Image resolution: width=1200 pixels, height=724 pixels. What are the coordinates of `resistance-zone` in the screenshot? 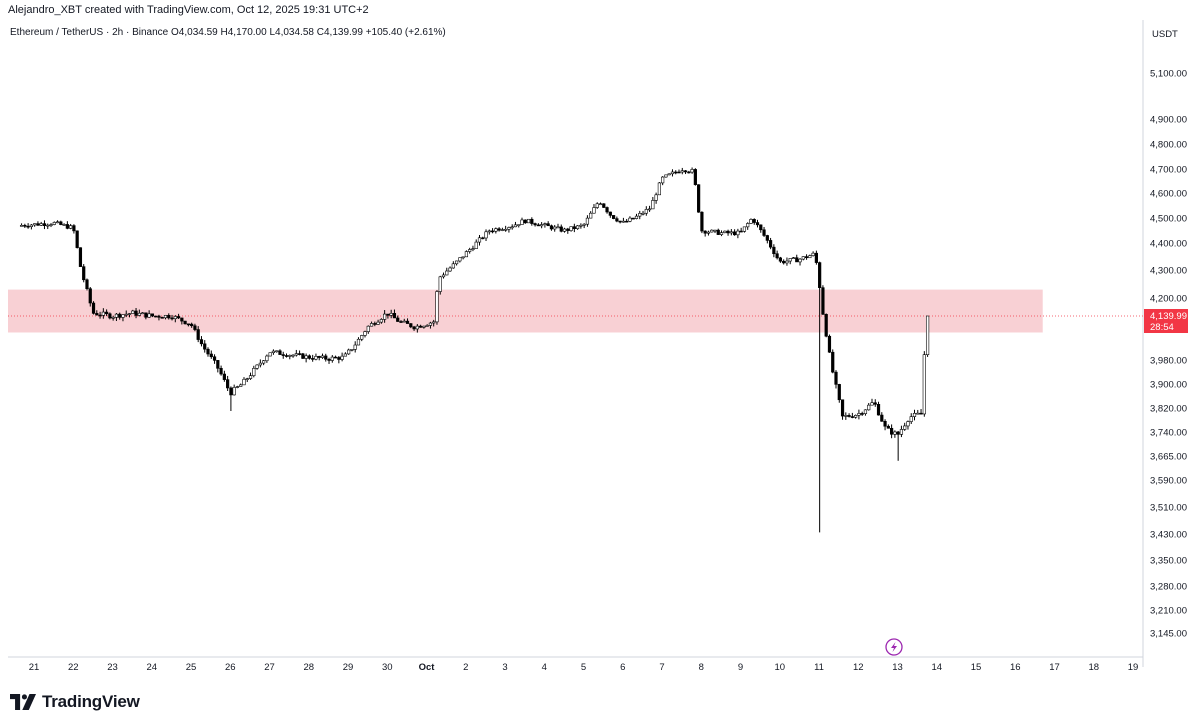 It's located at (525, 311).